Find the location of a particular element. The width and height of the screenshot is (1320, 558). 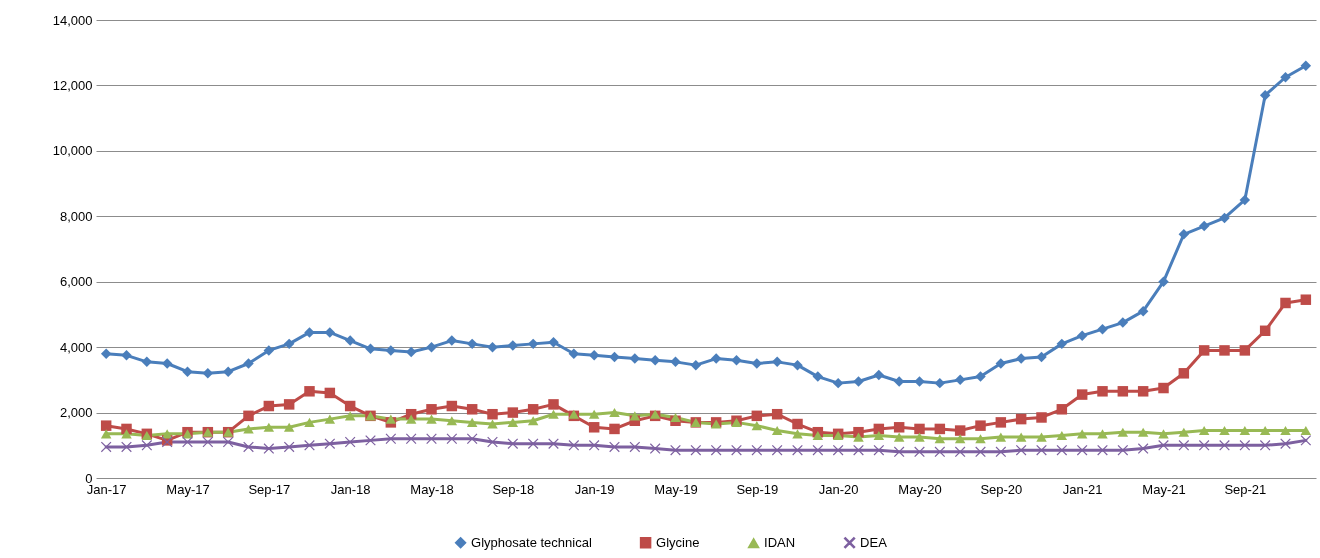

y-tick-label: 4,000 is located at coordinates (76, 347).